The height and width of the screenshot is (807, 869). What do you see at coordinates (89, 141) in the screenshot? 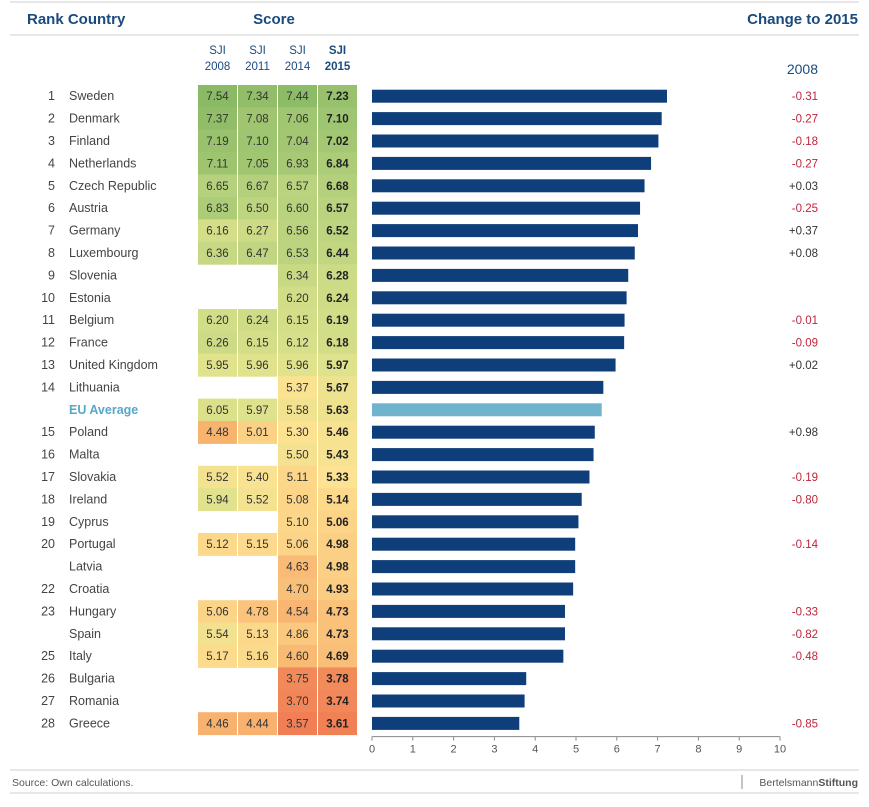
I see `country-label-finland: Finland` at bounding box center [89, 141].